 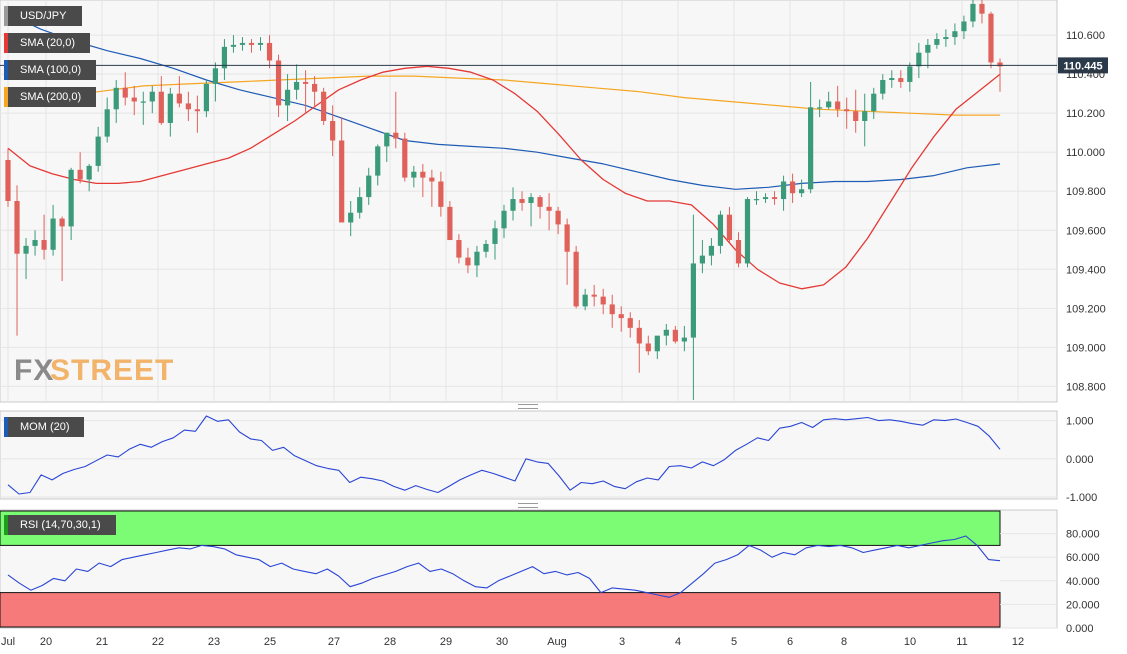 I want to click on legend-label: USD/JPY, so click(x=43, y=16).